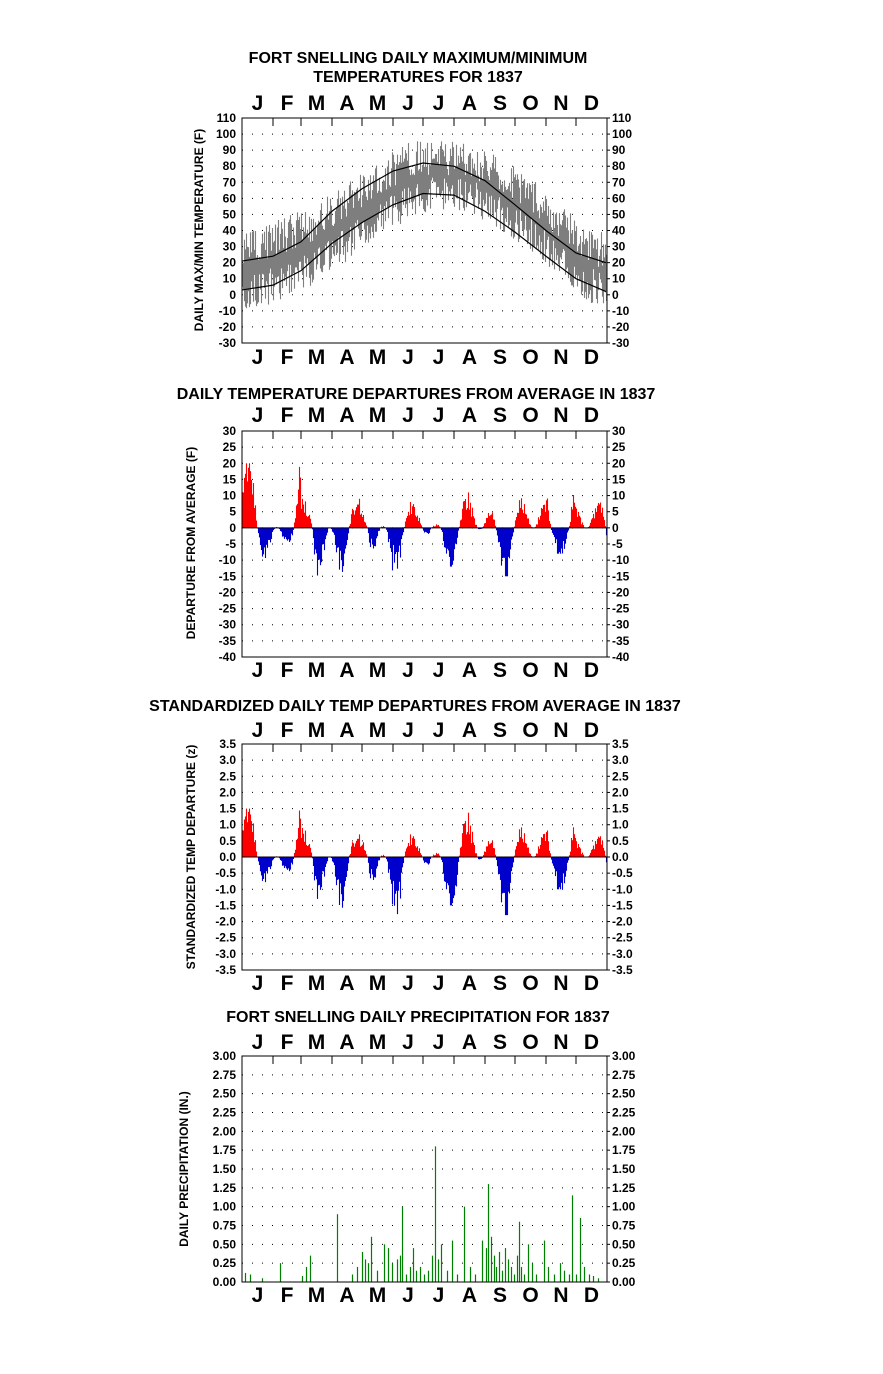 The height and width of the screenshot is (1374, 883). I want to click on y-tick-label-left: -2.0, so click(225, 922).